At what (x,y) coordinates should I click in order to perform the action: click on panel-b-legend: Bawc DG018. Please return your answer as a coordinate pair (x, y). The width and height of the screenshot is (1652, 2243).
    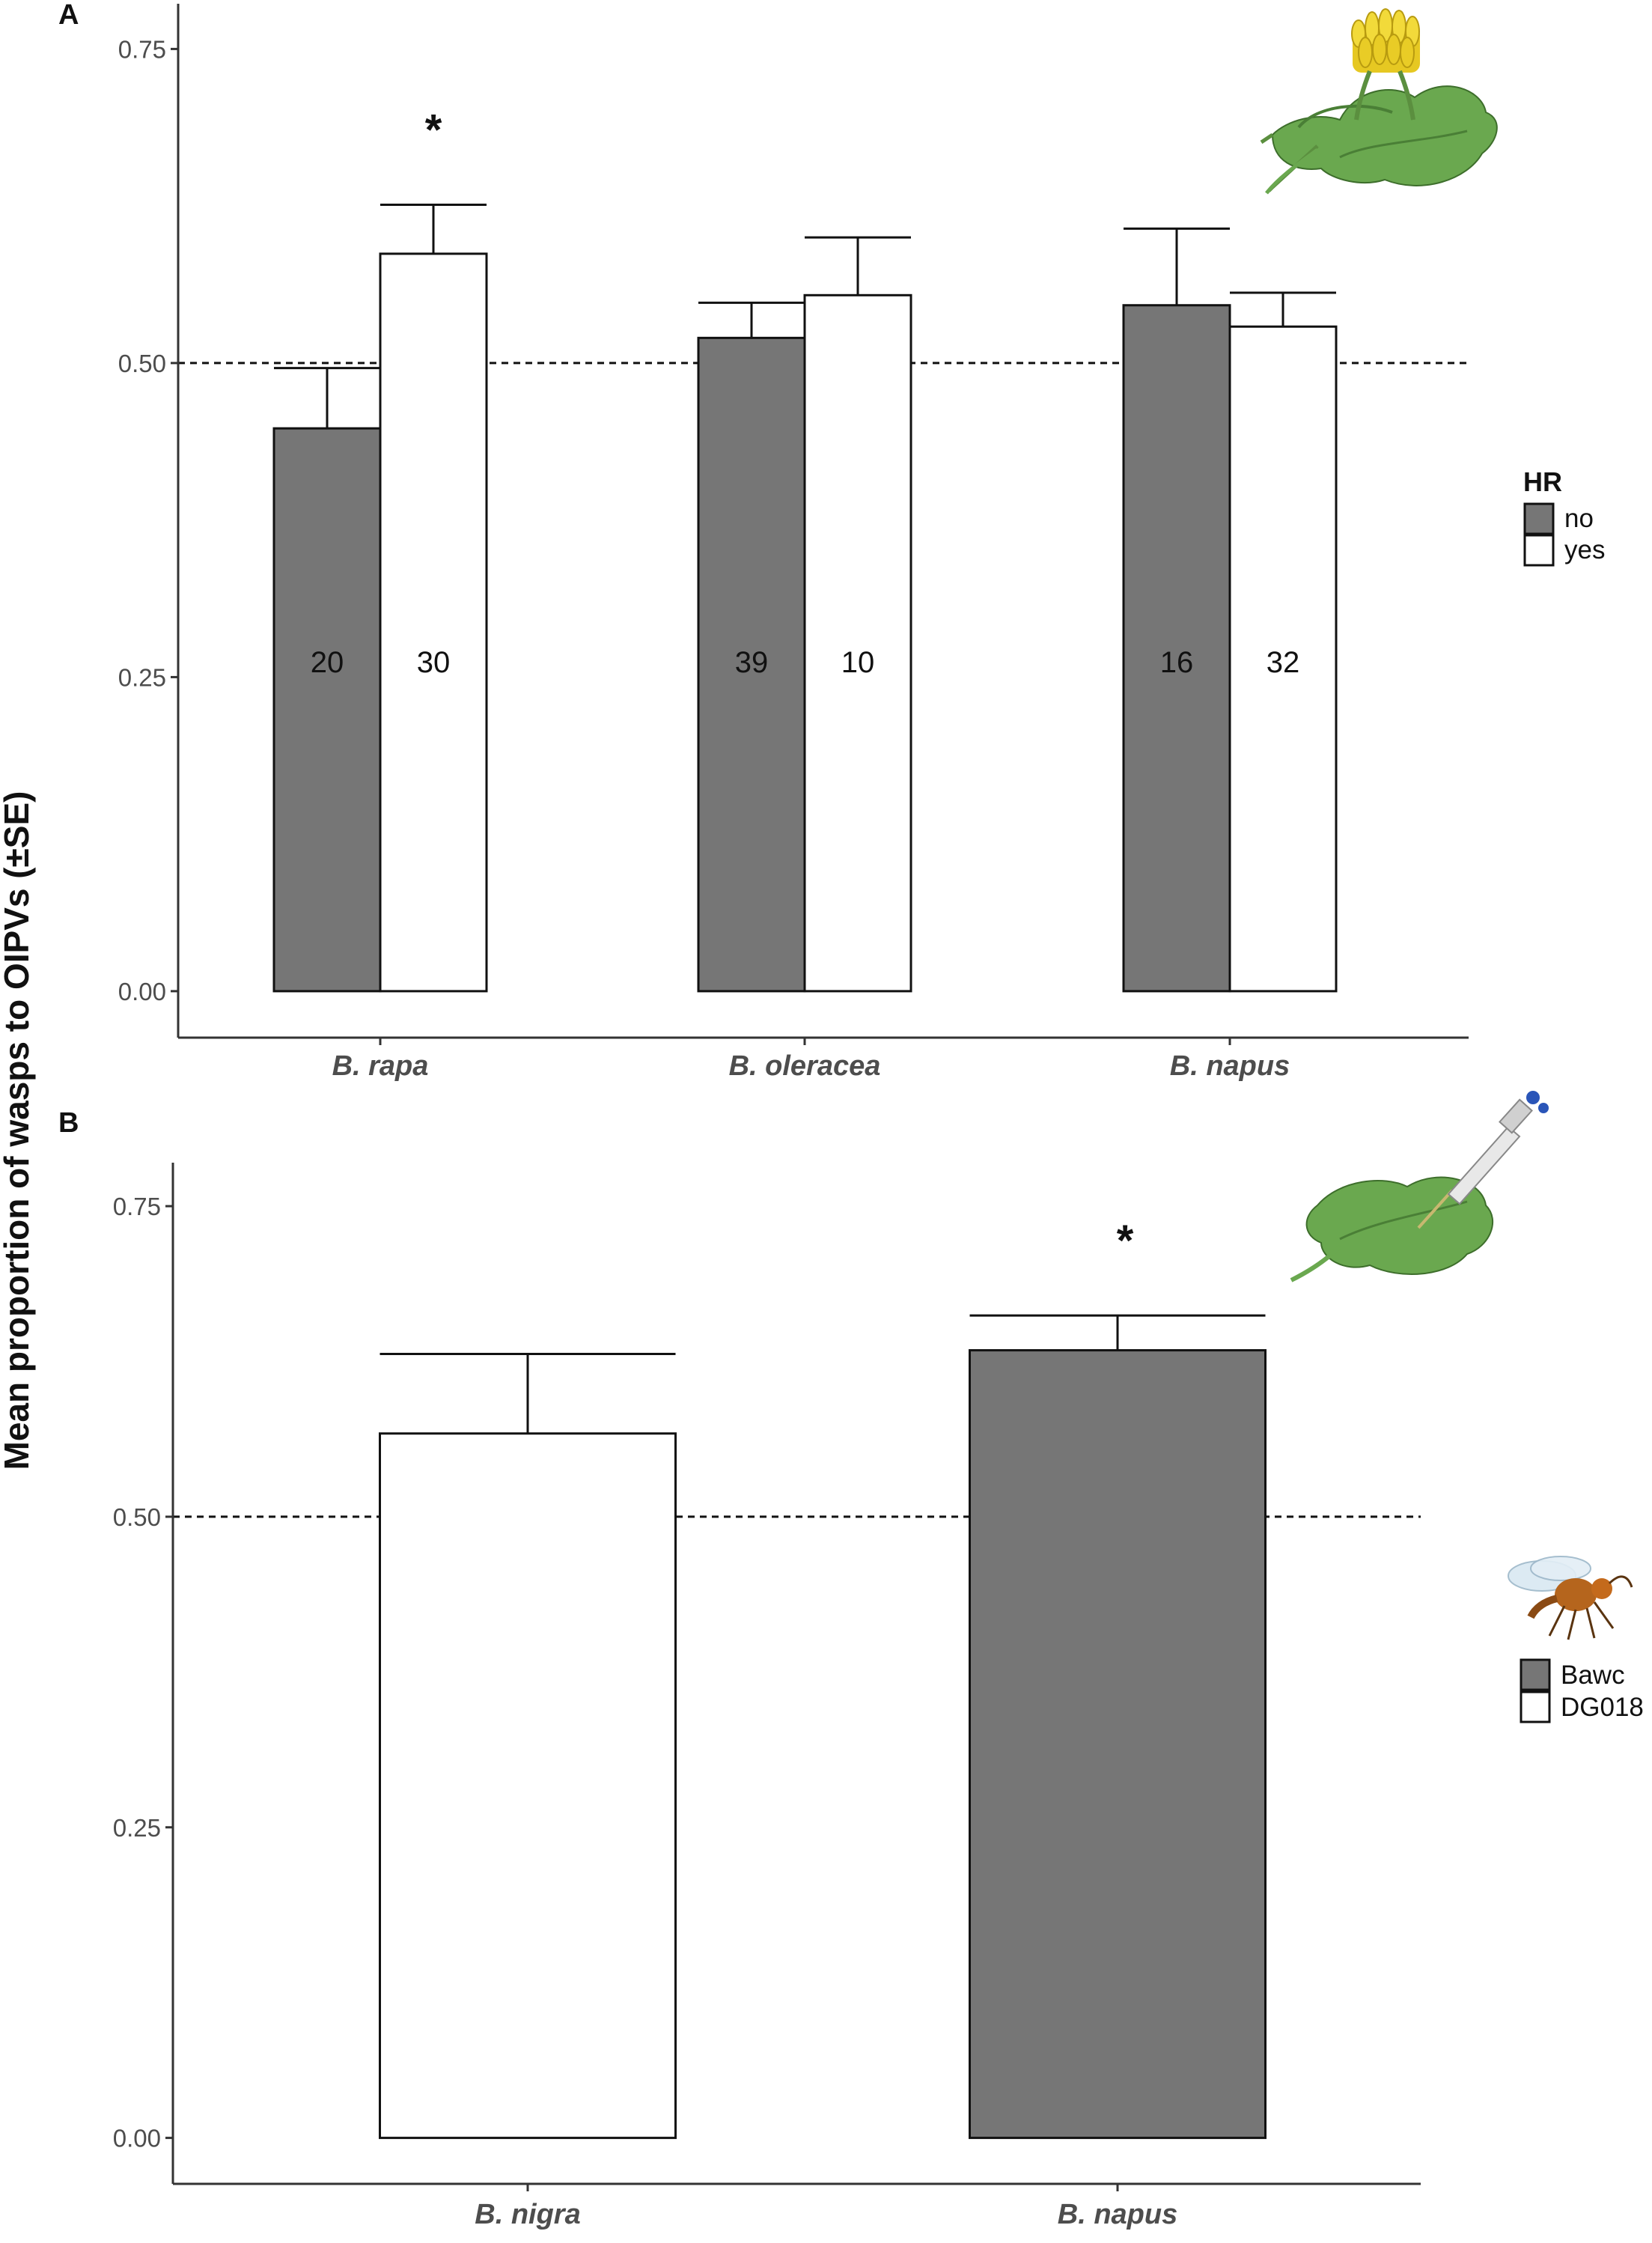
    Looking at the image, I should click on (1582, 1691).